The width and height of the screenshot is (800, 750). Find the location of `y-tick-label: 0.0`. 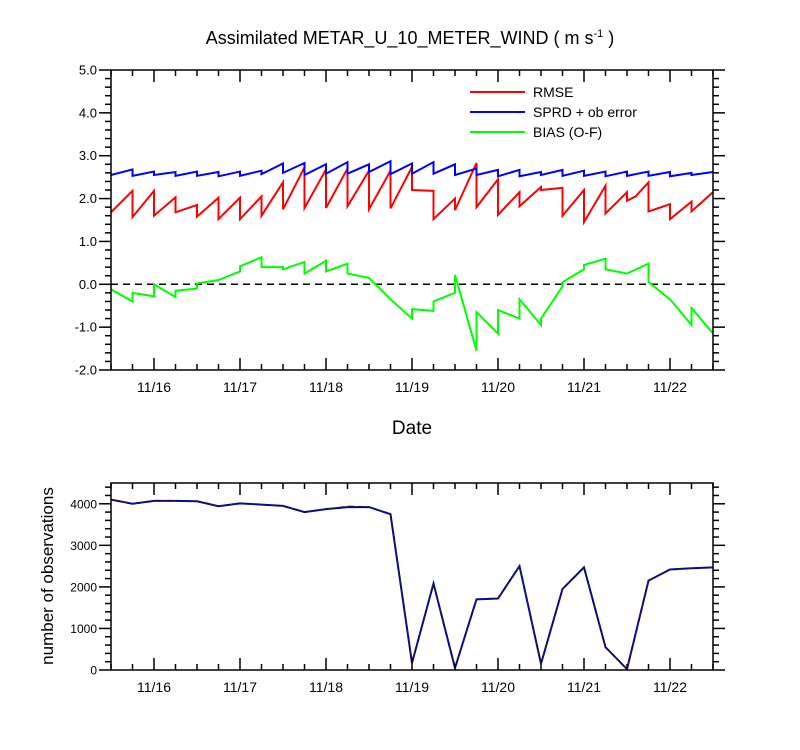

y-tick-label: 0.0 is located at coordinates (88, 284).